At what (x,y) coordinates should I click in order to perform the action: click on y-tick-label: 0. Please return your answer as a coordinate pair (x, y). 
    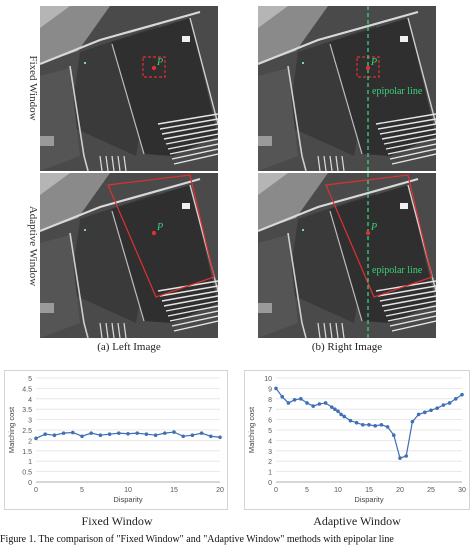
    Looking at the image, I should click on (30, 483).